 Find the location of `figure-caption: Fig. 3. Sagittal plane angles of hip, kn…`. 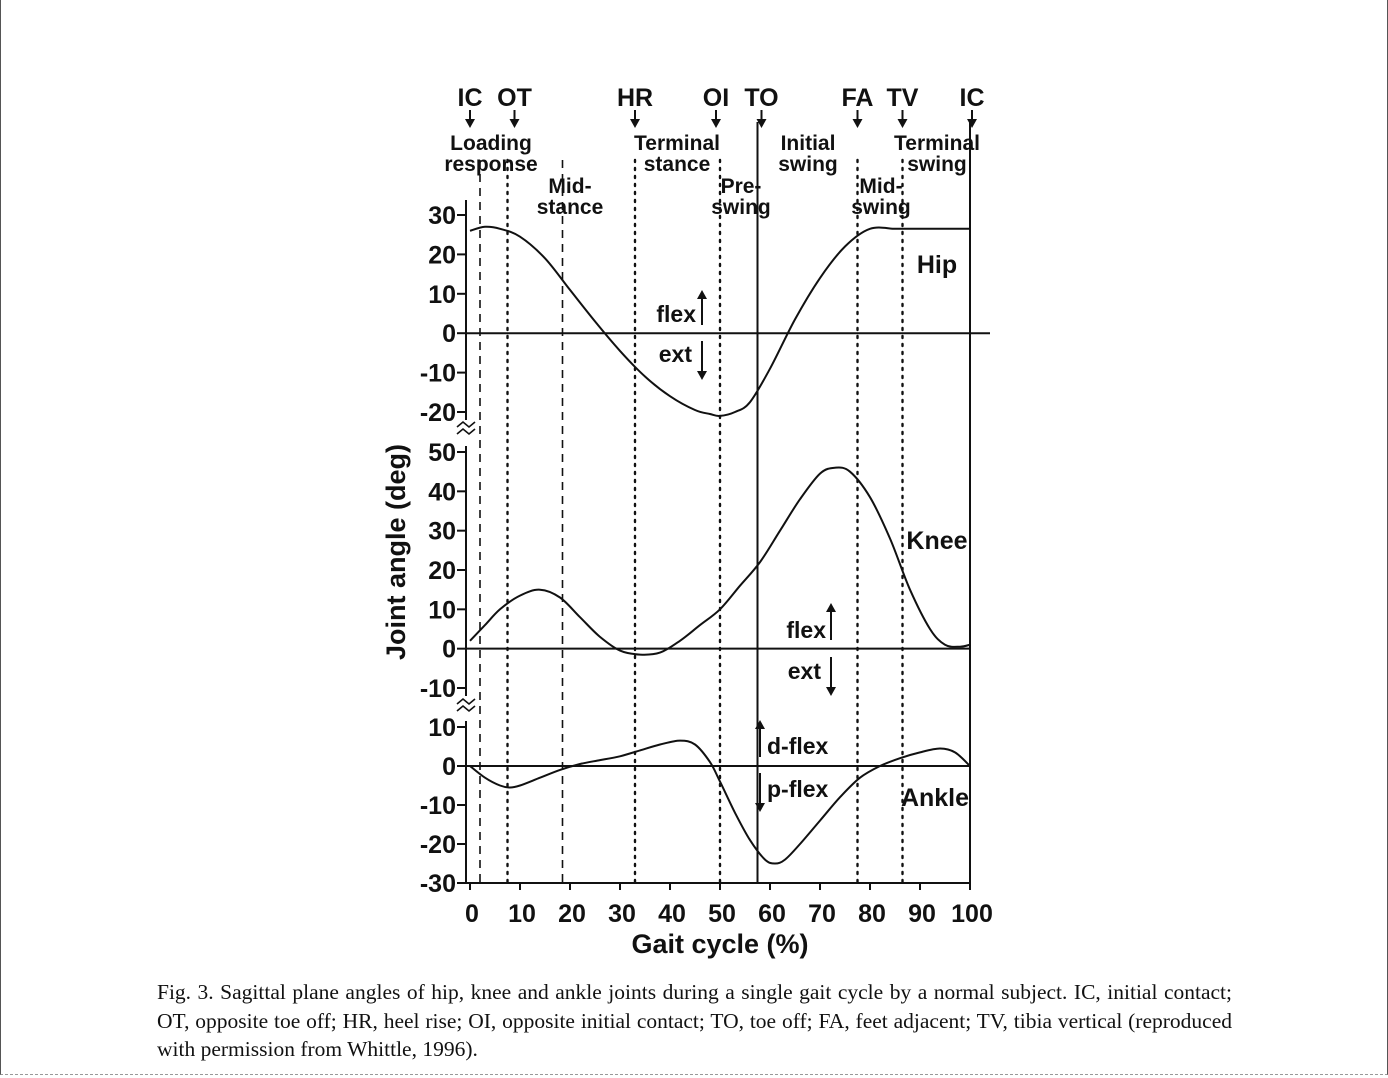

figure-caption: Fig. 3. Sagittal plane angles of hip, kn… is located at coordinates (694, 1020).